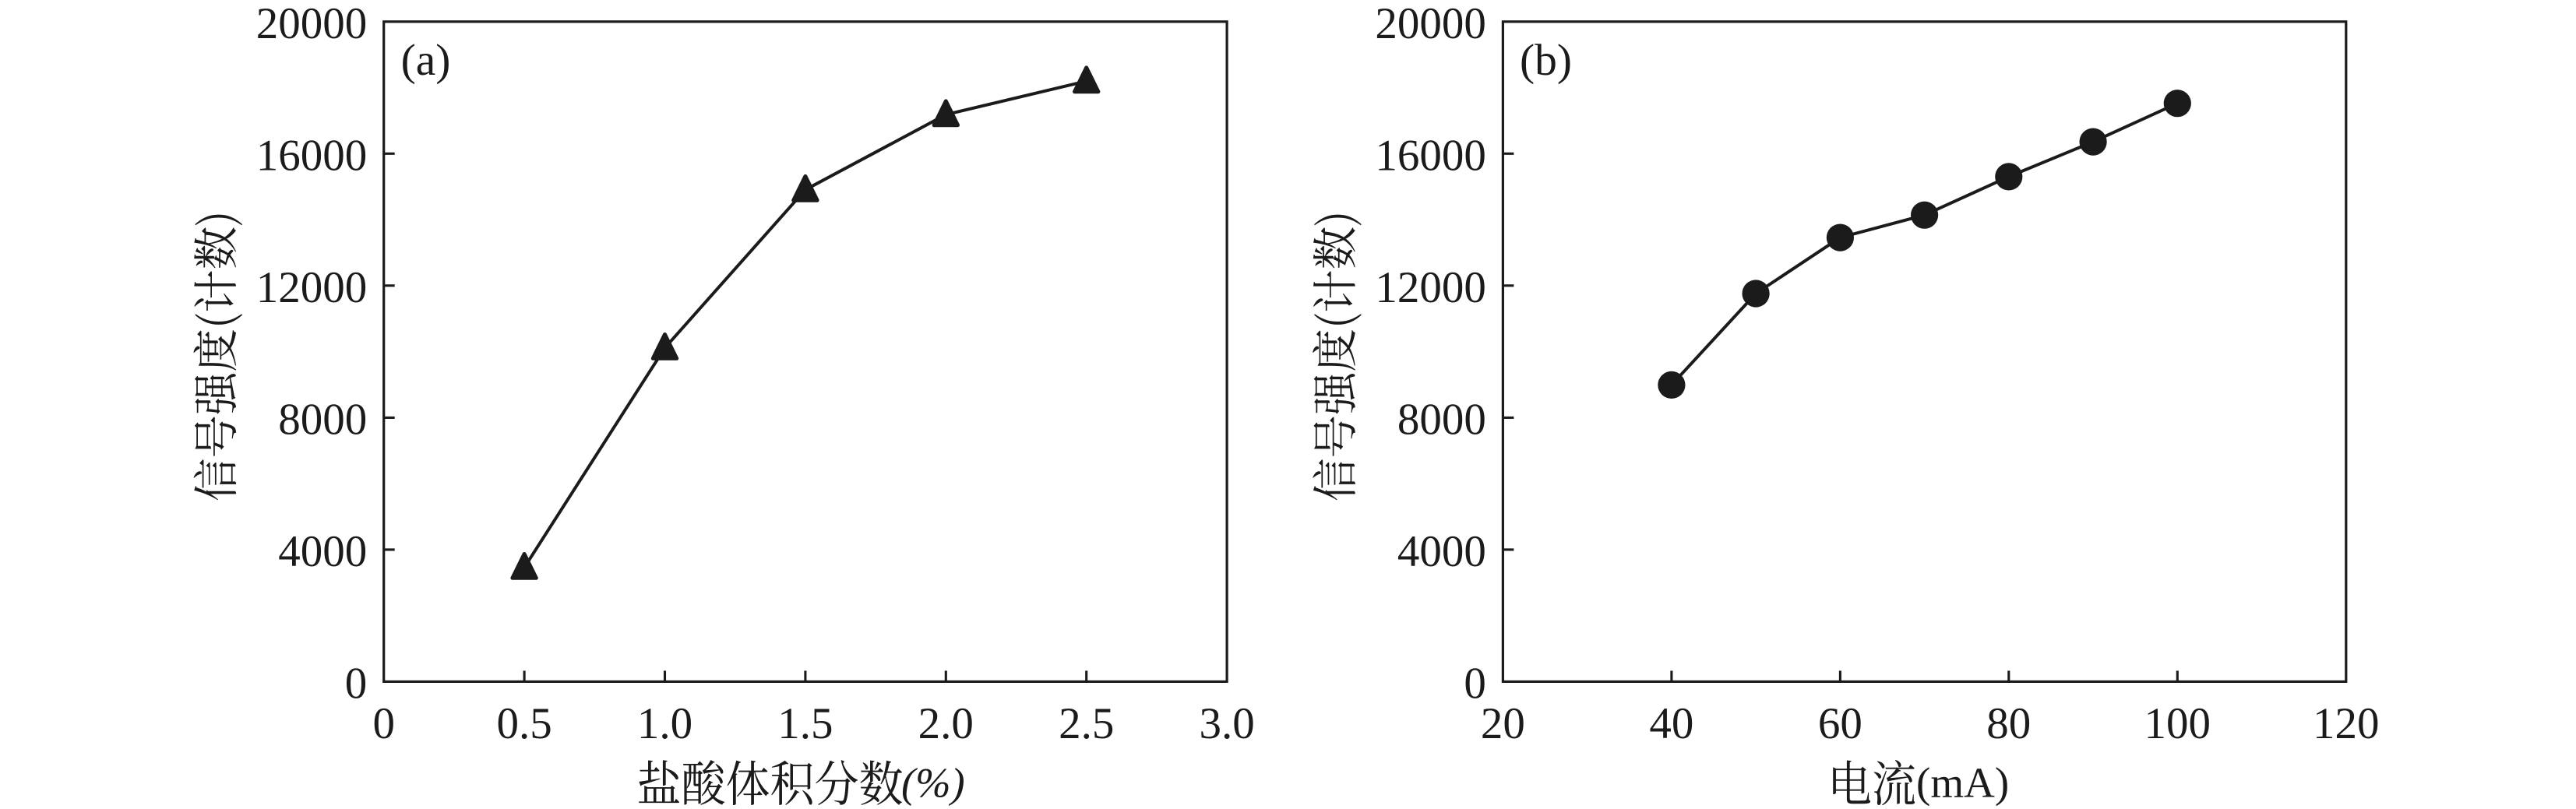  I want to click on svg-text: 1.0, so click(664, 723).